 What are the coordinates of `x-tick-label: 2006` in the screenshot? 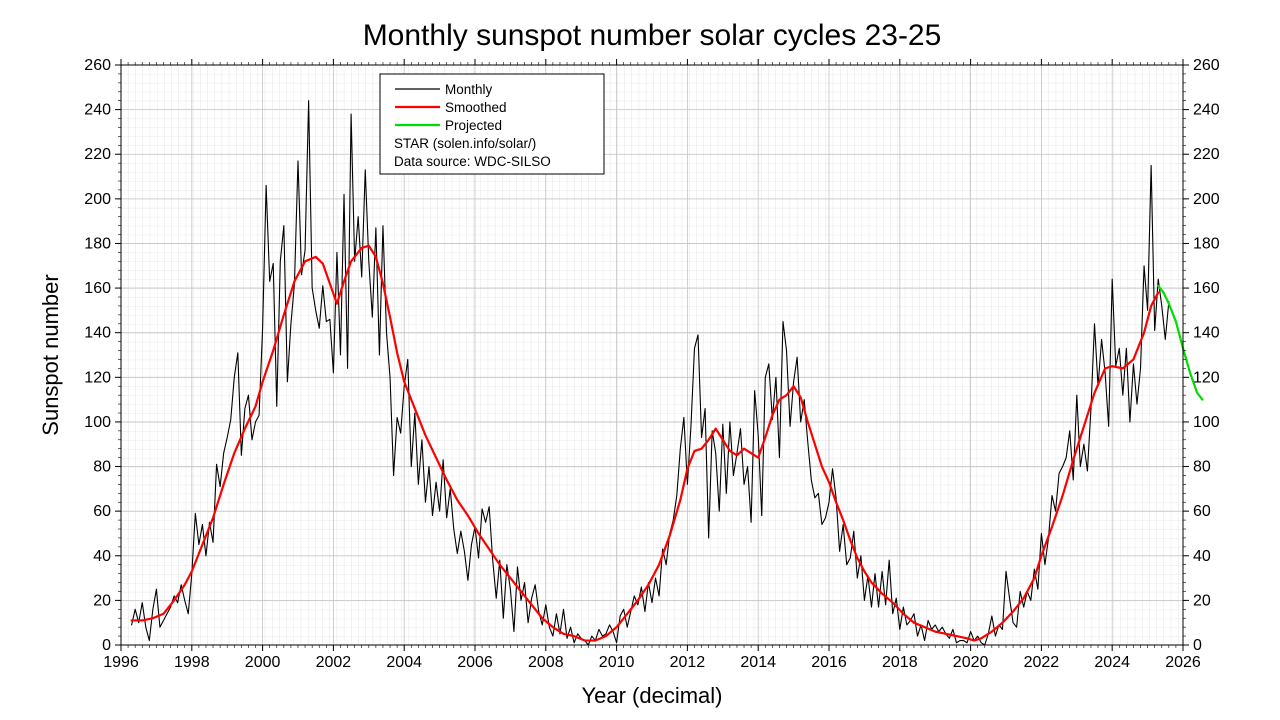 It's located at (475, 662).